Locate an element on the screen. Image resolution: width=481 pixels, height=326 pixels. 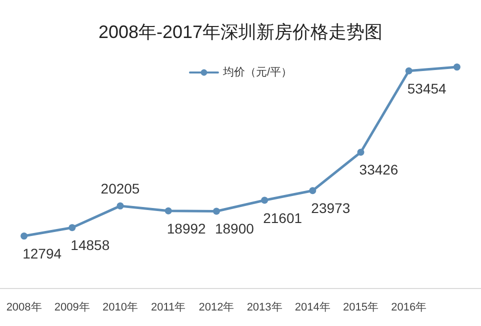
x-tick-label: 2015年 is located at coordinates (360, 308).